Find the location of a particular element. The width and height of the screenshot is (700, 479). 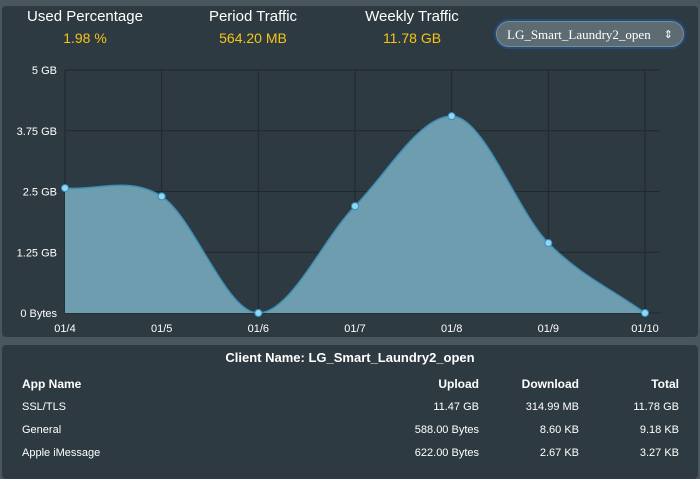

used-percentage-stat: Used Percentage 1.98 % is located at coordinates (85, 27).